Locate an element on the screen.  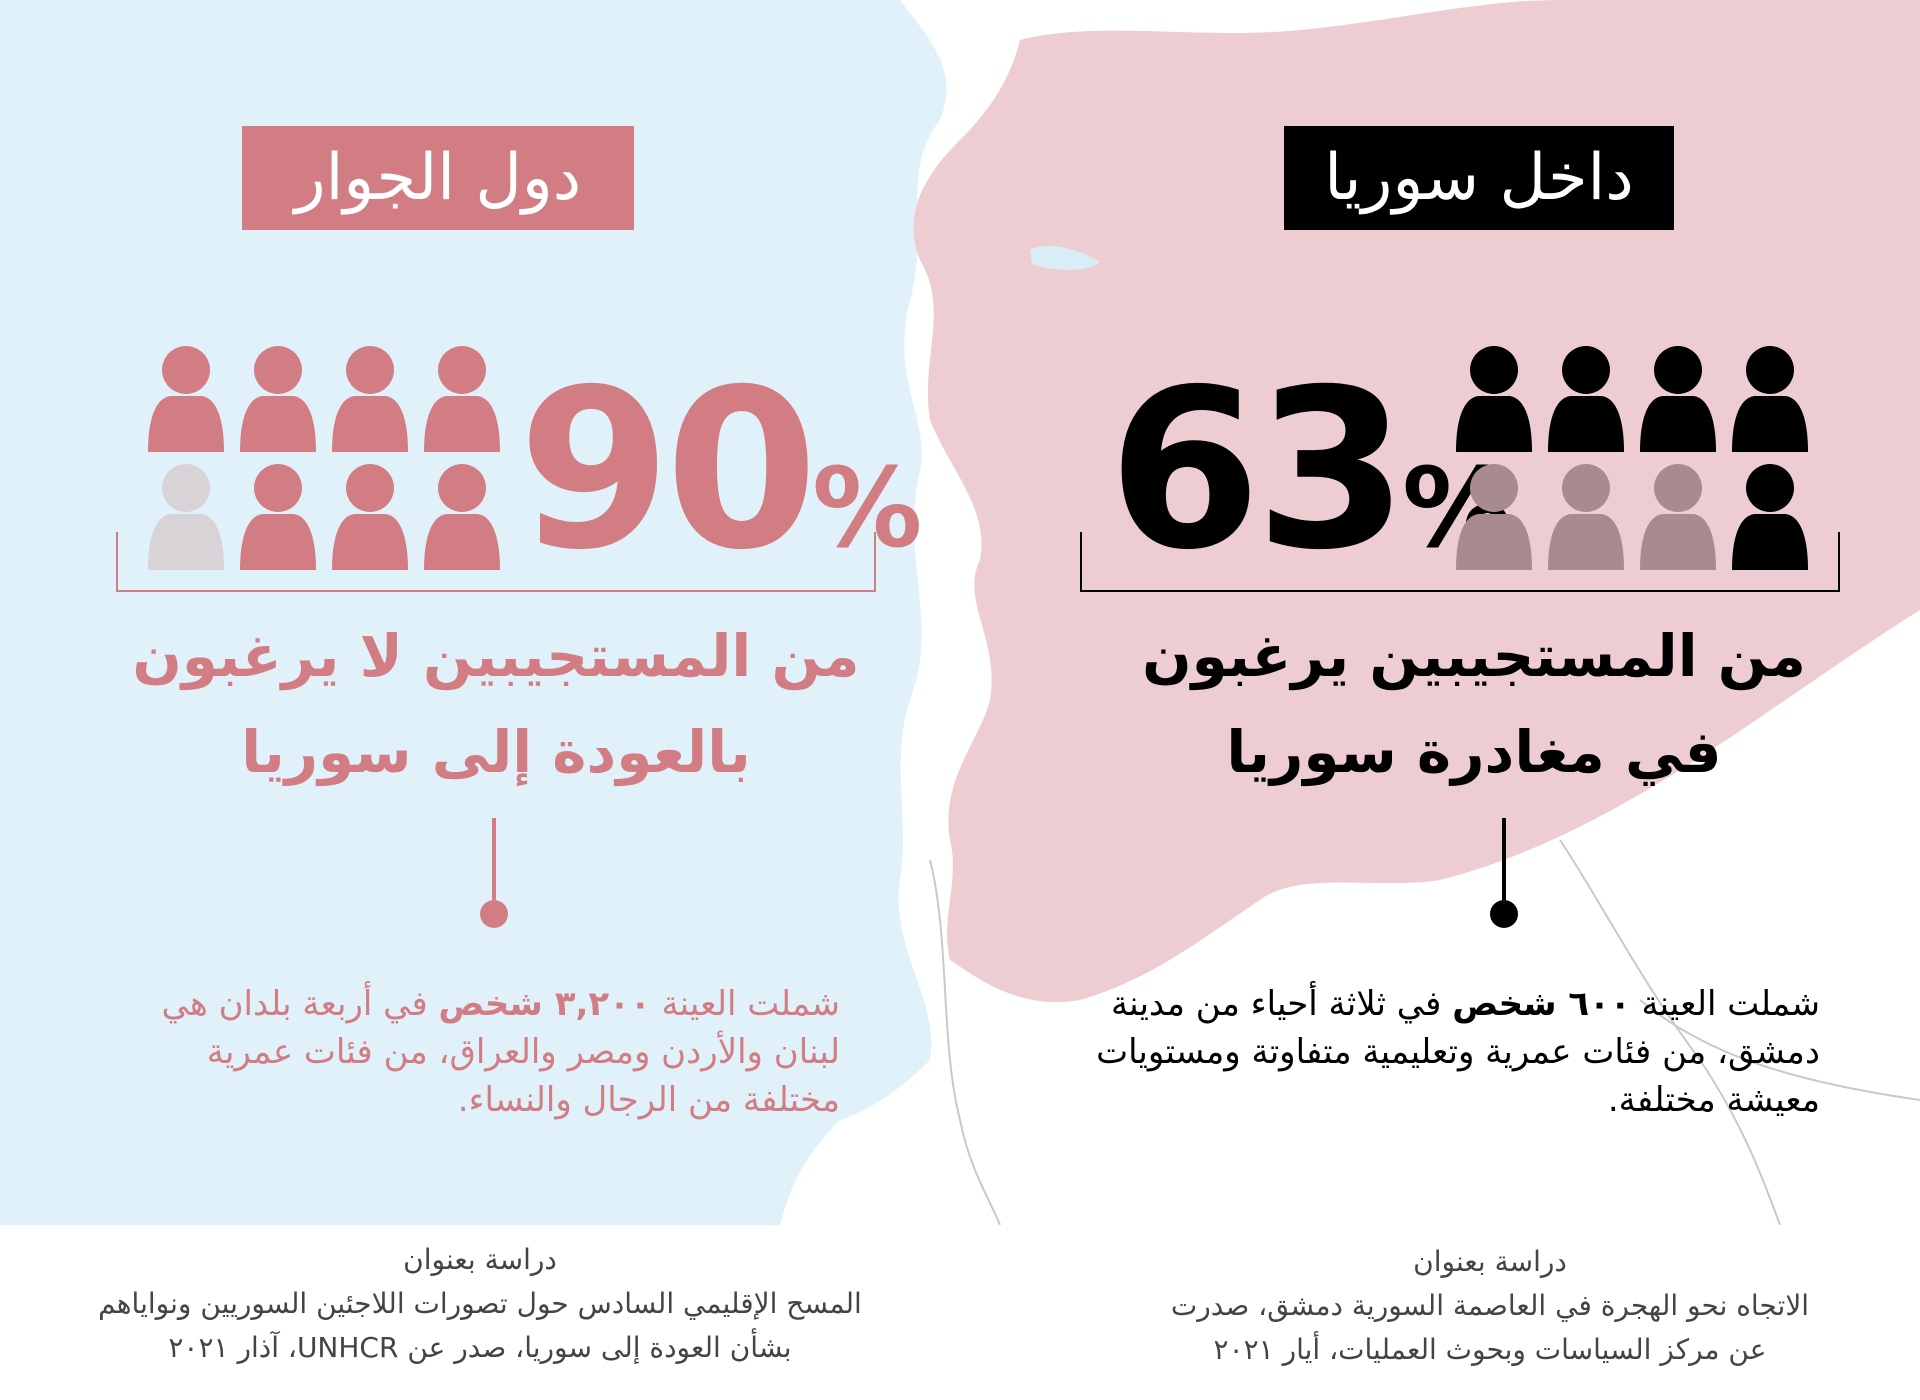
people-icon-grid-left is located at coordinates (324, 458).